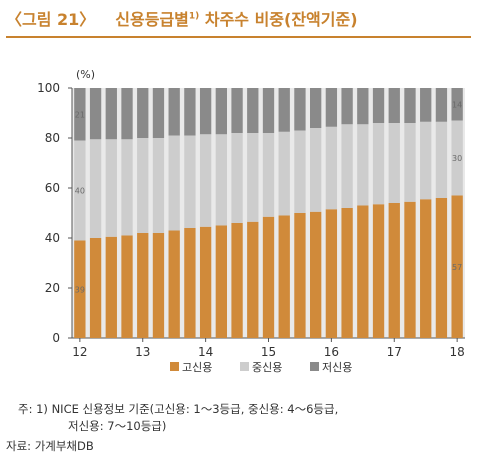  I want to click on x-tick-label: 15, so click(268, 352).